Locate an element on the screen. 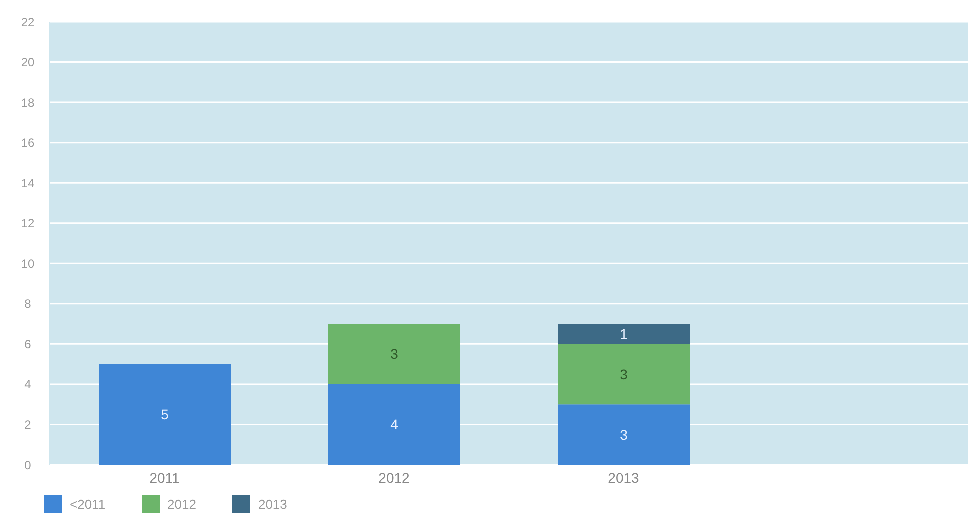 The width and height of the screenshot is (978, 523). y-tick-label: 14 is located at coordinates (28, 183).